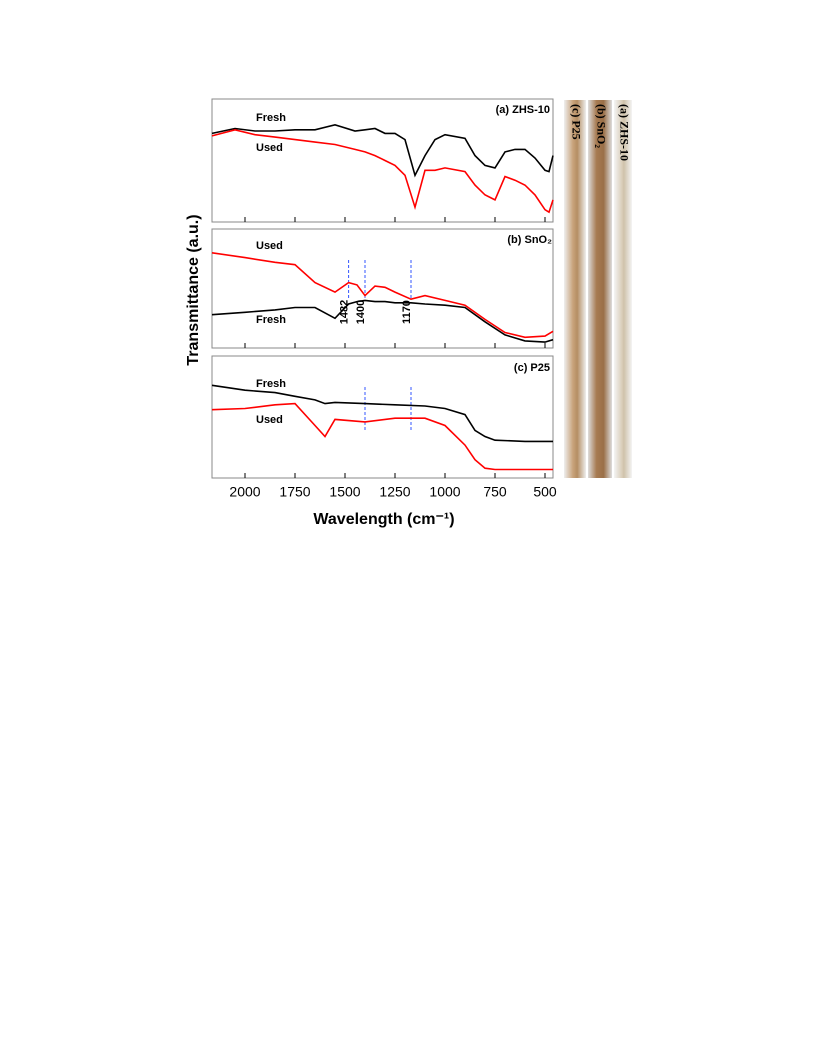 This screenshot has height=1056, width=816. Describe the element at coordinates (495, 492) in the screenshot. I see `x-tick-label: 750` at that location.